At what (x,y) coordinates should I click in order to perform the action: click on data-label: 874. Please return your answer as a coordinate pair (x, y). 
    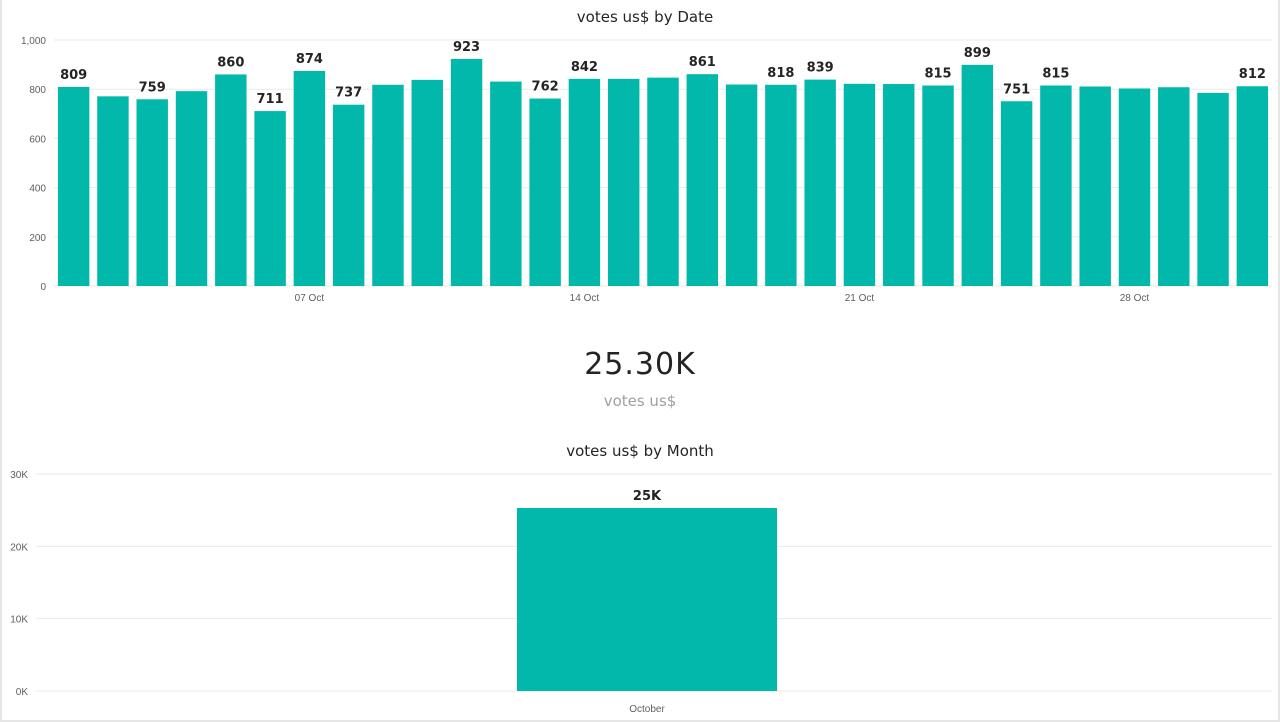
    Looking at the image, I should click on (309, 59).